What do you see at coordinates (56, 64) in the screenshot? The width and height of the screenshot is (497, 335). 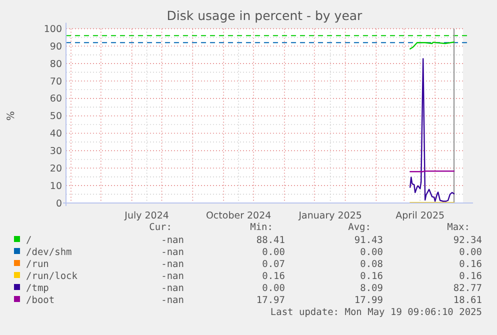 I see `y-tick-label: 80` at bounding box center [56, 64].